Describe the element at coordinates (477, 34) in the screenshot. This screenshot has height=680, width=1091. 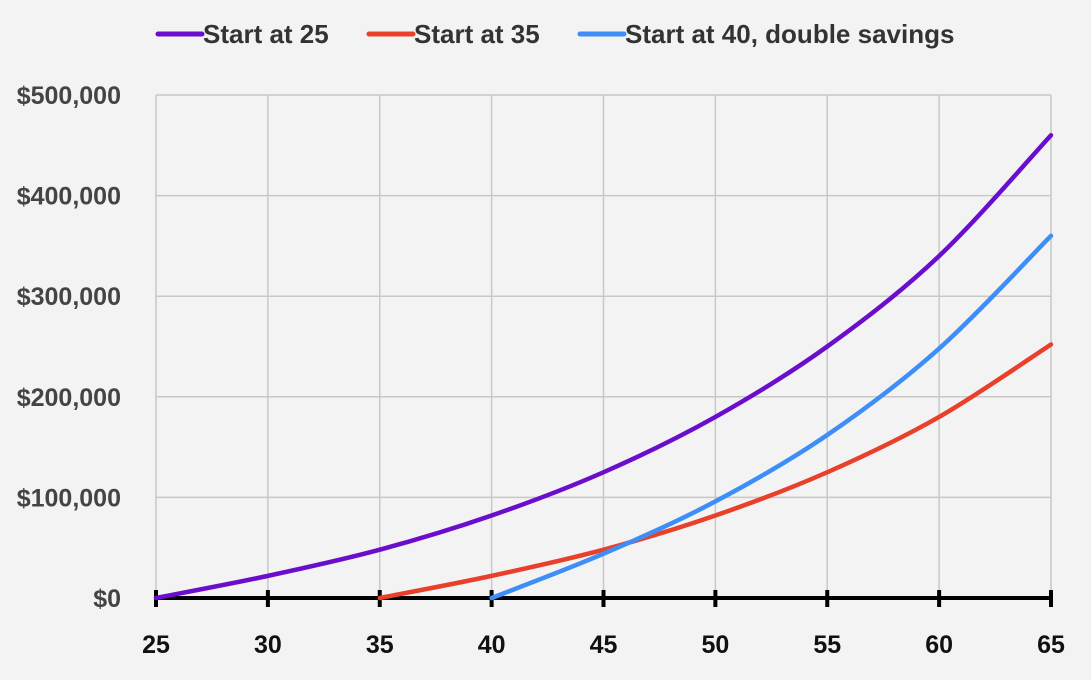
I see `legend-label: Start at 35` at that location.